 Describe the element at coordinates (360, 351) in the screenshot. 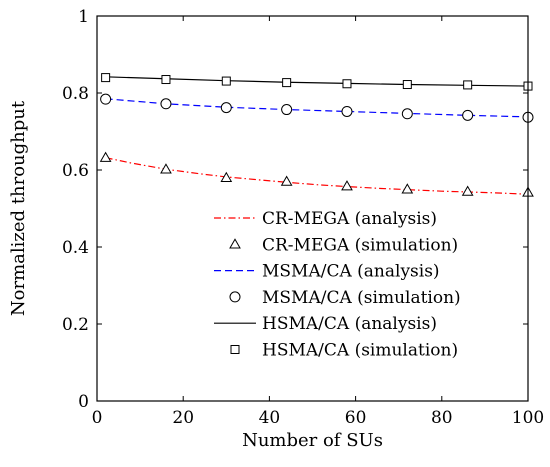

I see `legend-label: HSMA/CA (simulation)` at that location.